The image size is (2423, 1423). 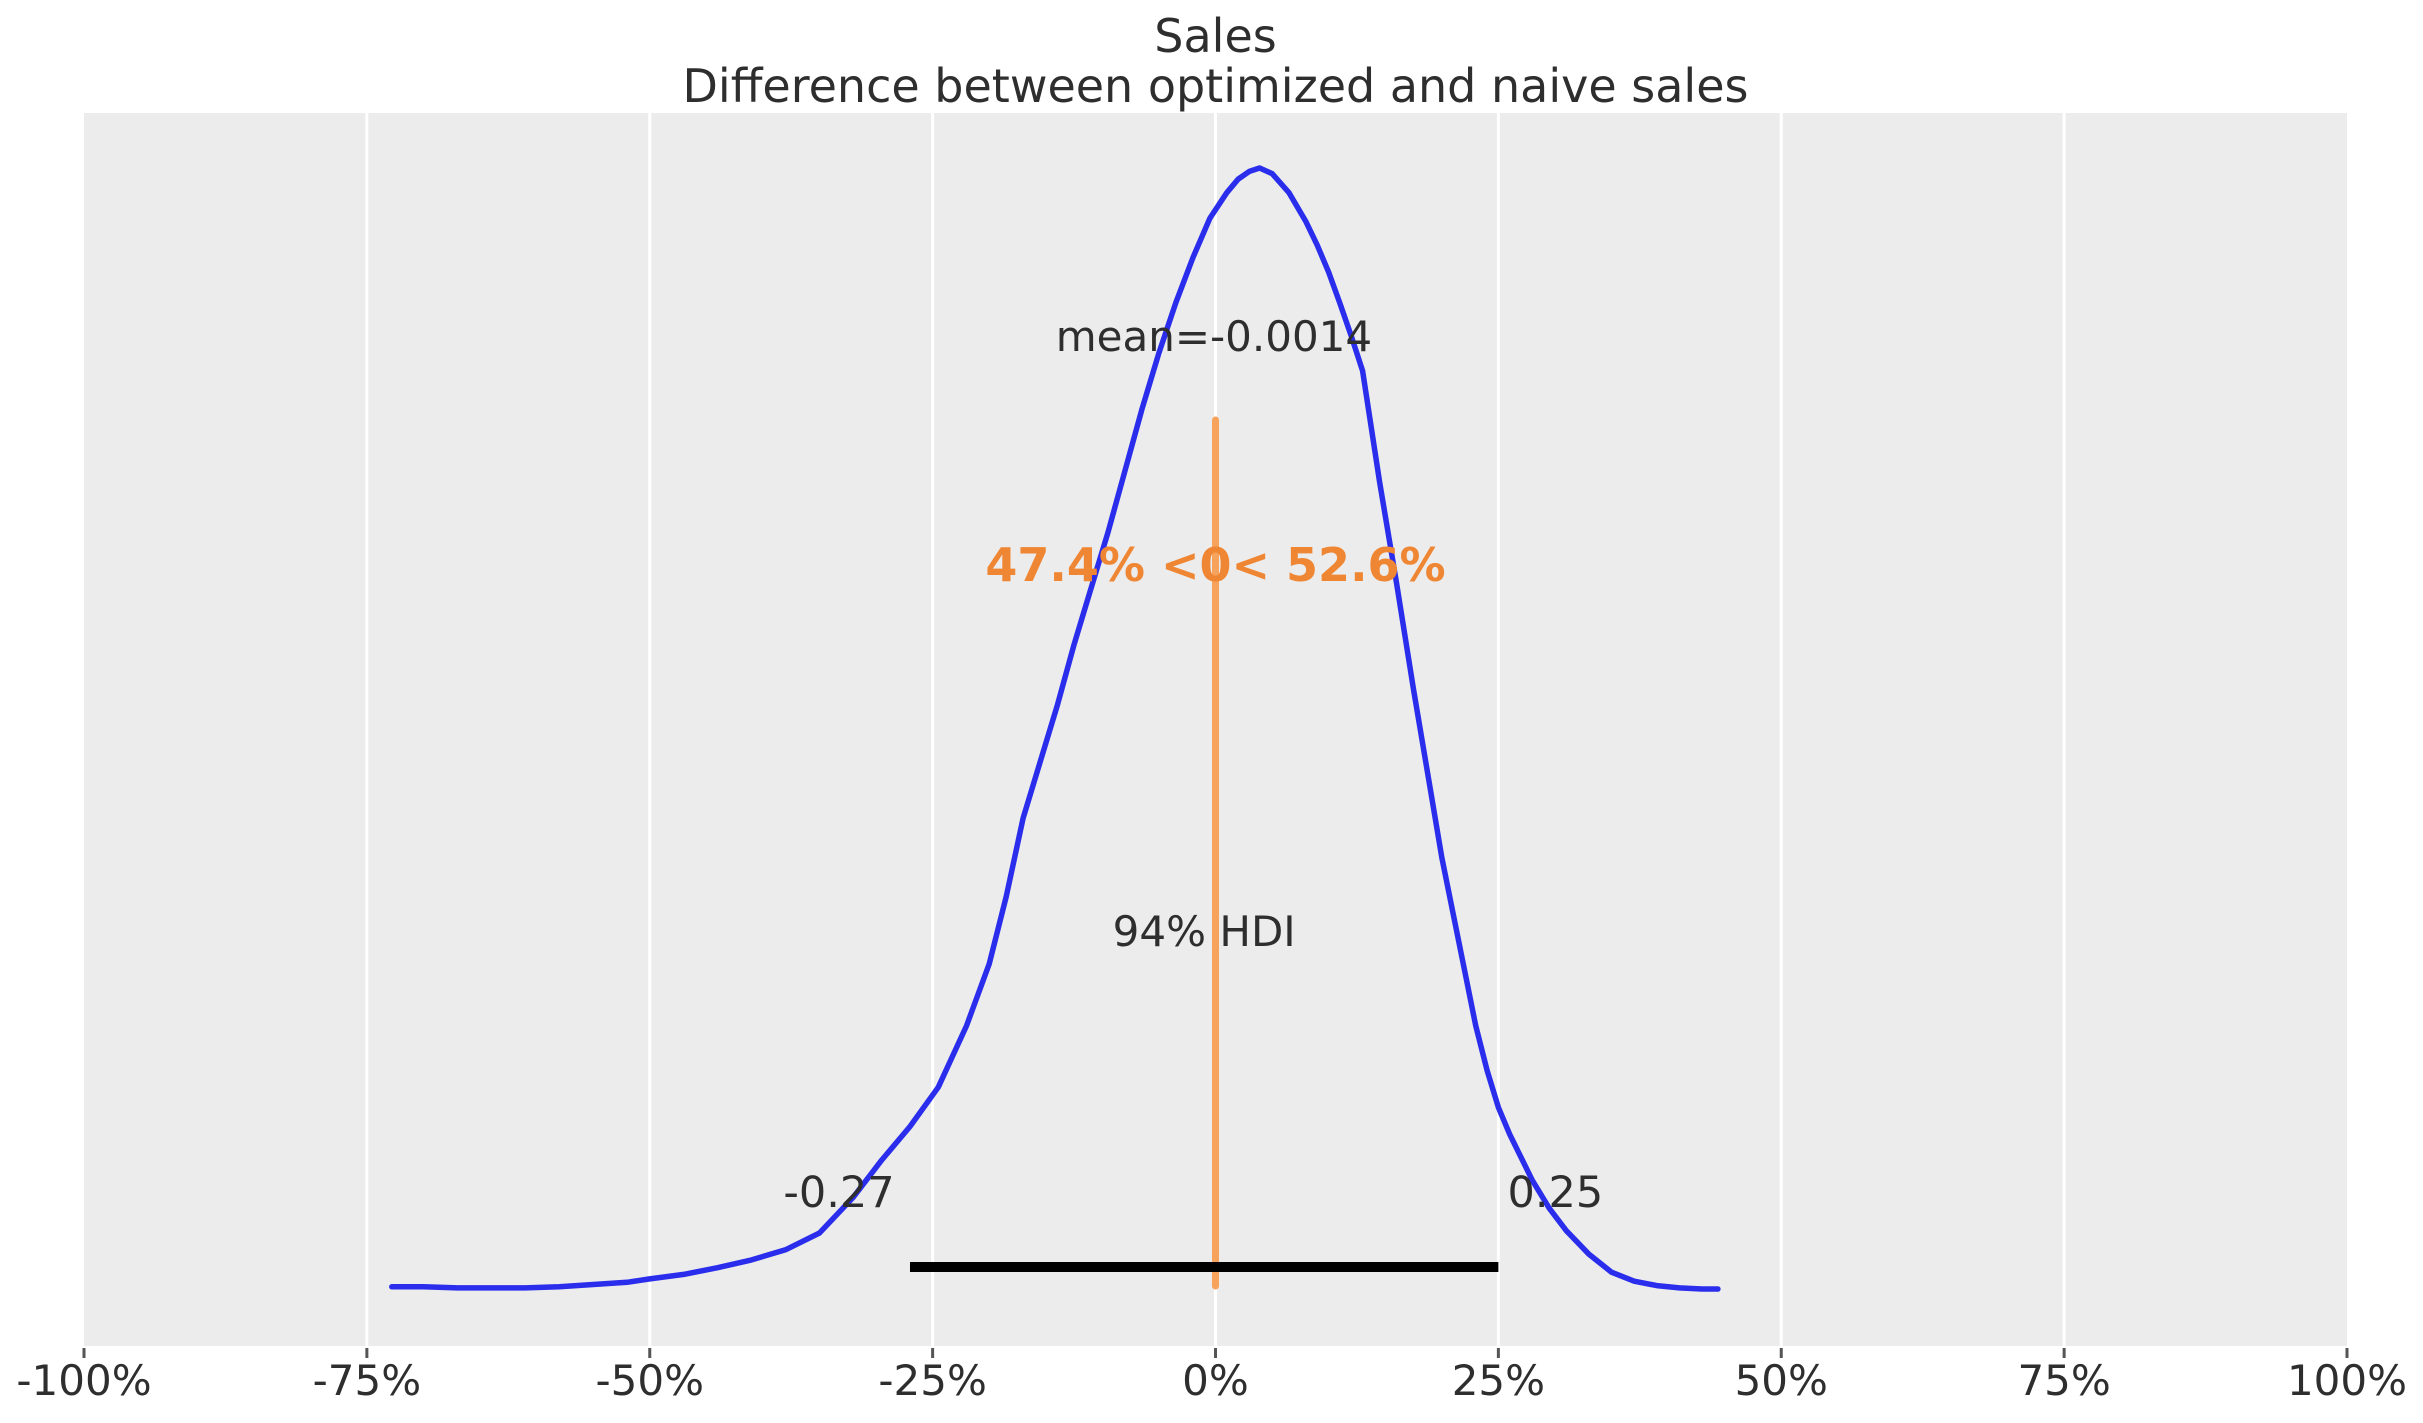 I want to click on x-tick-label: -50%, so click(x=649, y=1380).